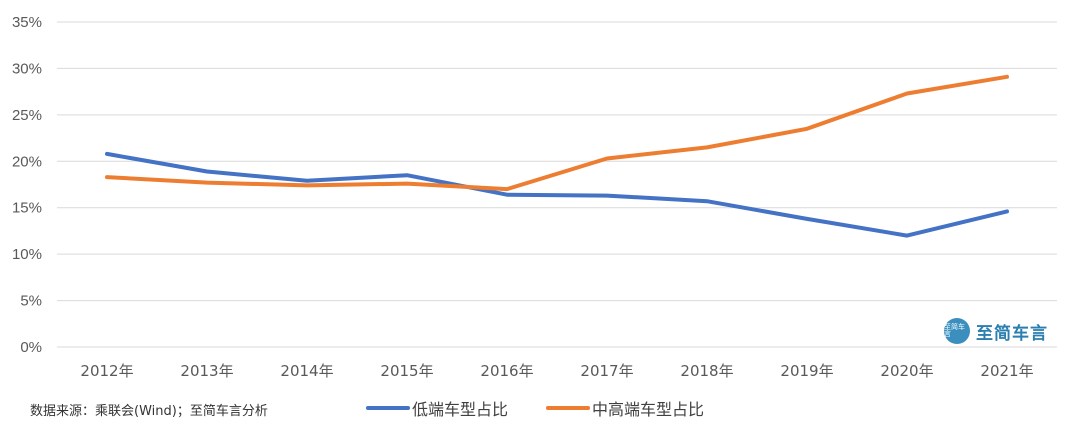  What do you see at coordinates (568, 408) in the screenshot?
I see `legend-swatch-mid-high-end` at bounding box center [568, 408].